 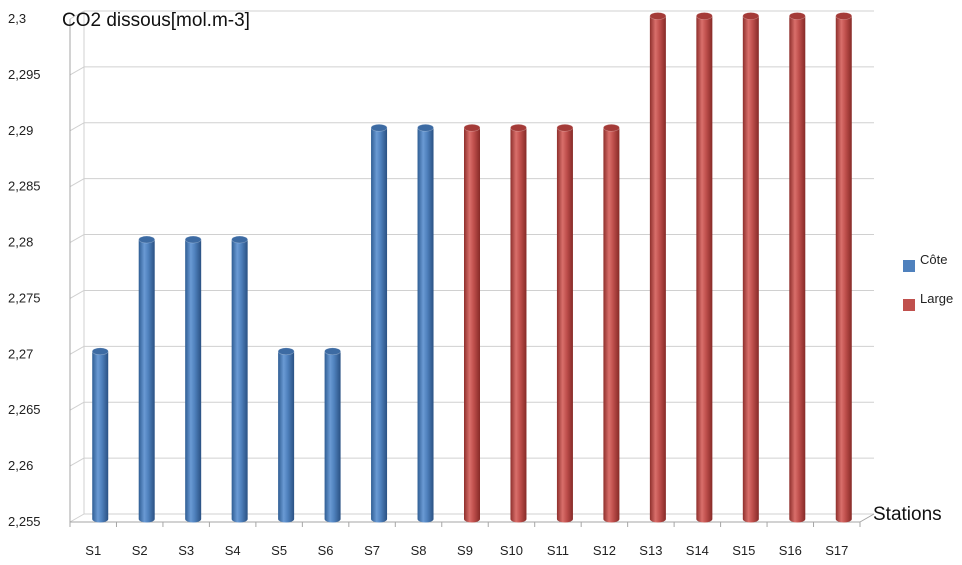 I want to click on legend-label-cote: Côte, so click(x=933, y=259).